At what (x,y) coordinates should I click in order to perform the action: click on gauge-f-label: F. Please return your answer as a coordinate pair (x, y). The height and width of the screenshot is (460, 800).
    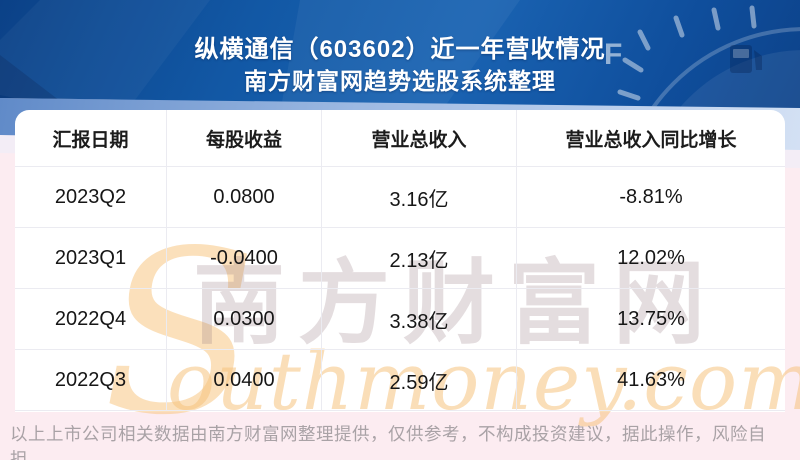
    Looking at the image, I should click on (613, 54).